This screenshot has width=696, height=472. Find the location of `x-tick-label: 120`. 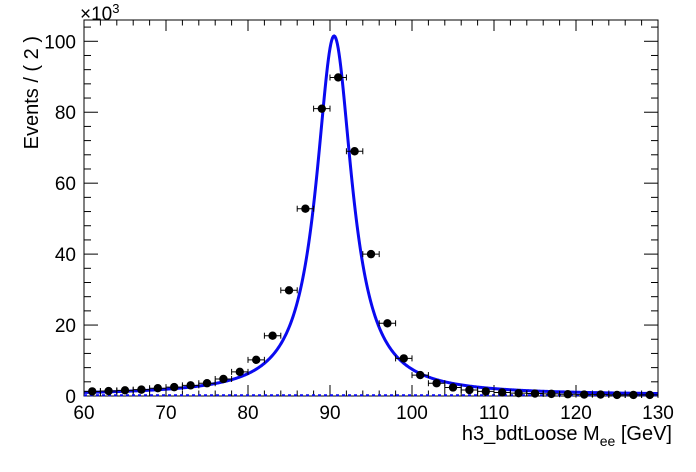

x-tick-label: 120 is located at coordinates (576, 413).